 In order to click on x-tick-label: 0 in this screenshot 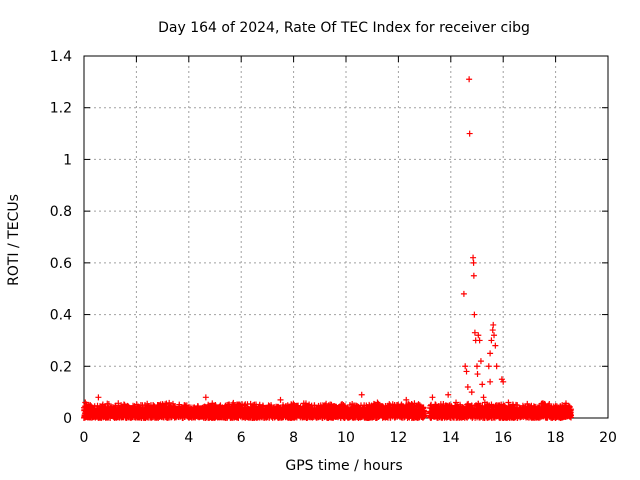, I will do `click(84, 438)`.